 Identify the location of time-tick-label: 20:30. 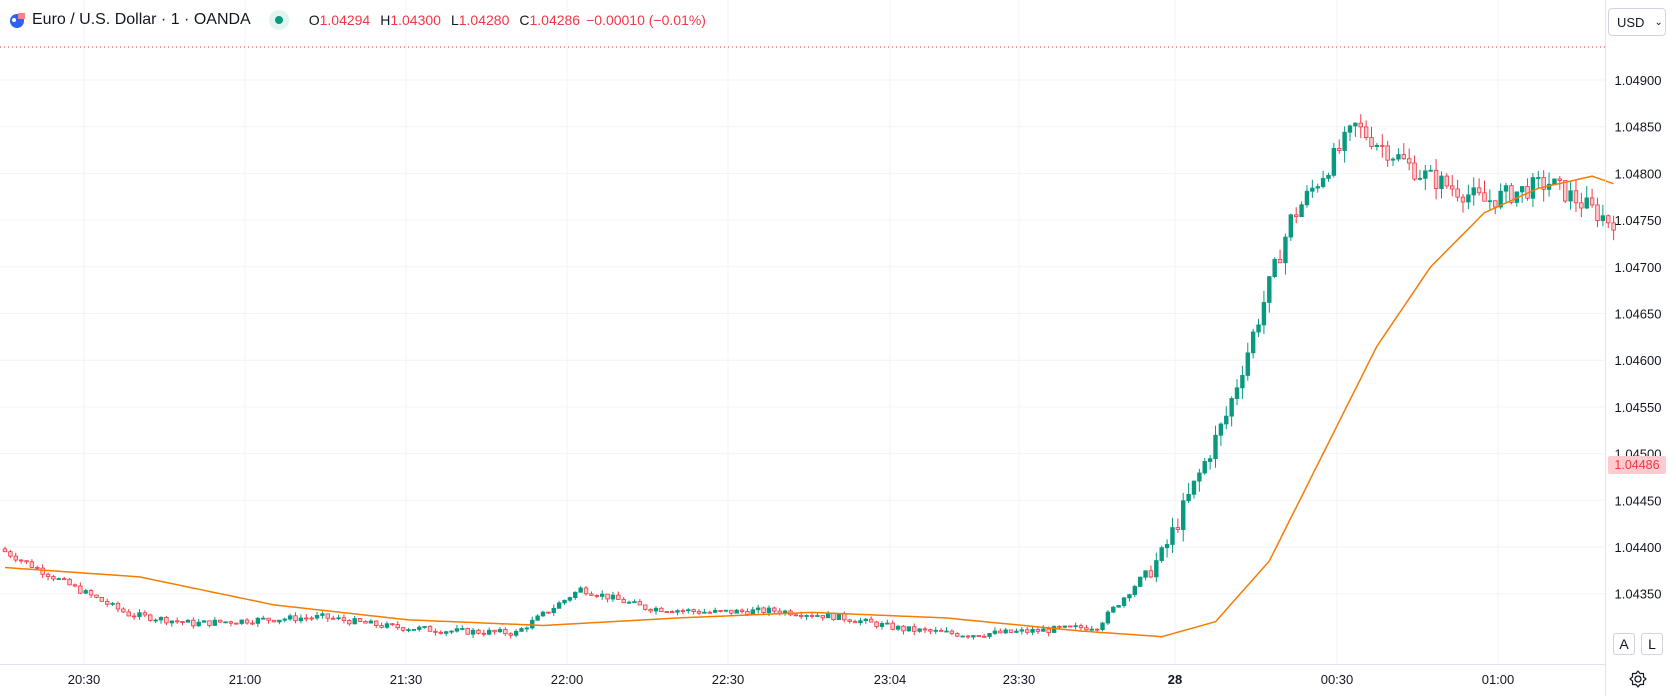
(84, 679).